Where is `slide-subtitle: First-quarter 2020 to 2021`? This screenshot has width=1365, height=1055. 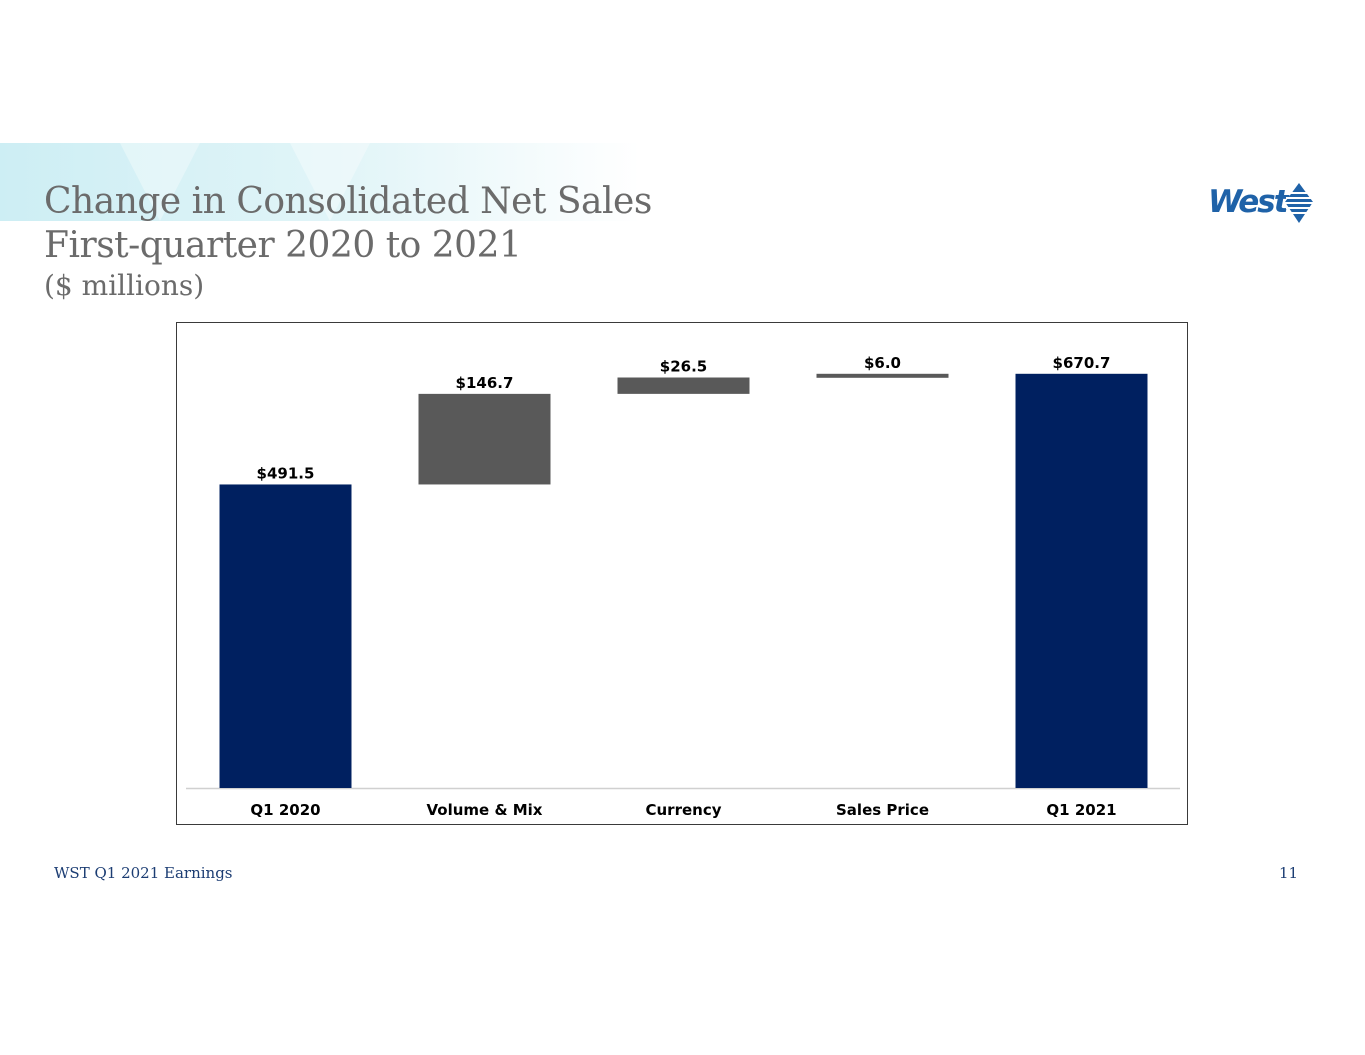 slide-subtitle: First-quarter 2020 to 2021 is located at coordinates (283, 245).